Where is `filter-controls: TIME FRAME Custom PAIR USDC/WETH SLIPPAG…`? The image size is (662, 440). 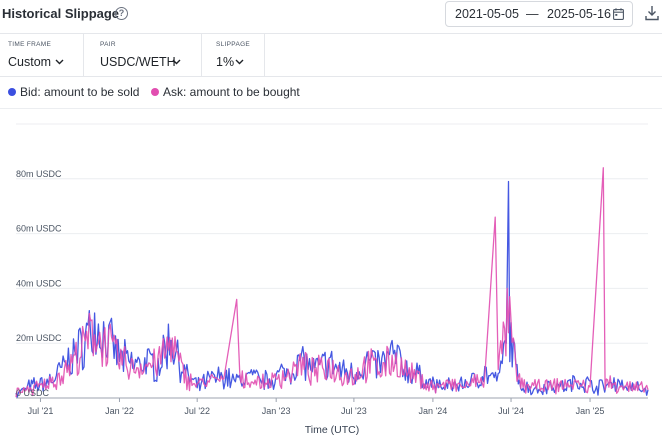
filter-controls: TIME FRAME Custom PAIR USDC/WETH SLIPPAG… is located at coordinates (331, 55).